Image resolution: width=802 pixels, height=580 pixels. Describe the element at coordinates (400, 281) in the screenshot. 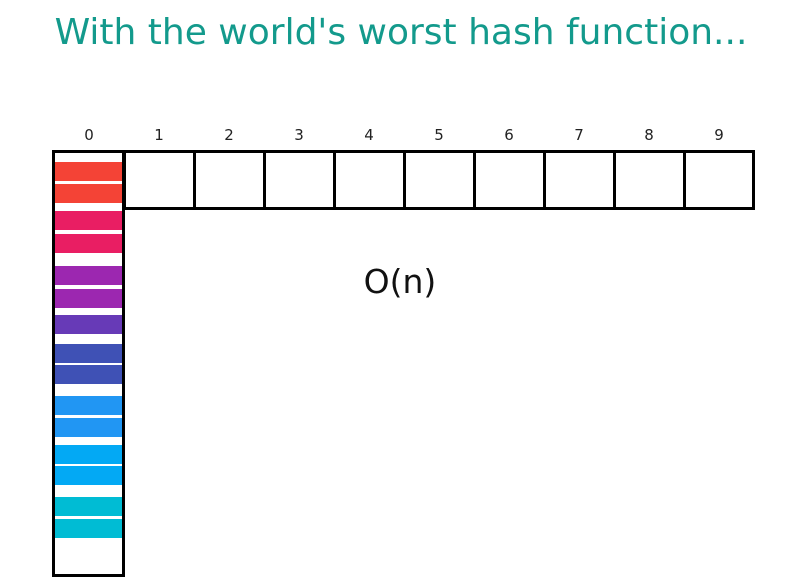

I see `complexity-label: O(n)` at that location.